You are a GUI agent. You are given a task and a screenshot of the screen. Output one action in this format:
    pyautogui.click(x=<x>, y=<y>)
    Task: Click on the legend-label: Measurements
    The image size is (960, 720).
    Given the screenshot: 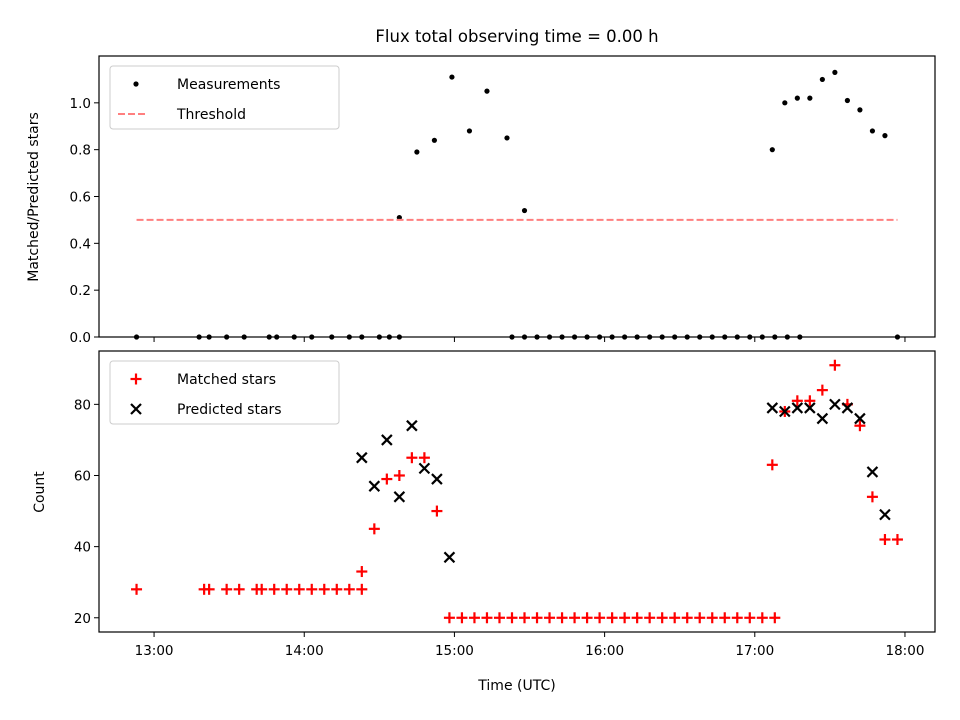 What is the action you would take?
    pyautogui.click(x=228, y=85)
    